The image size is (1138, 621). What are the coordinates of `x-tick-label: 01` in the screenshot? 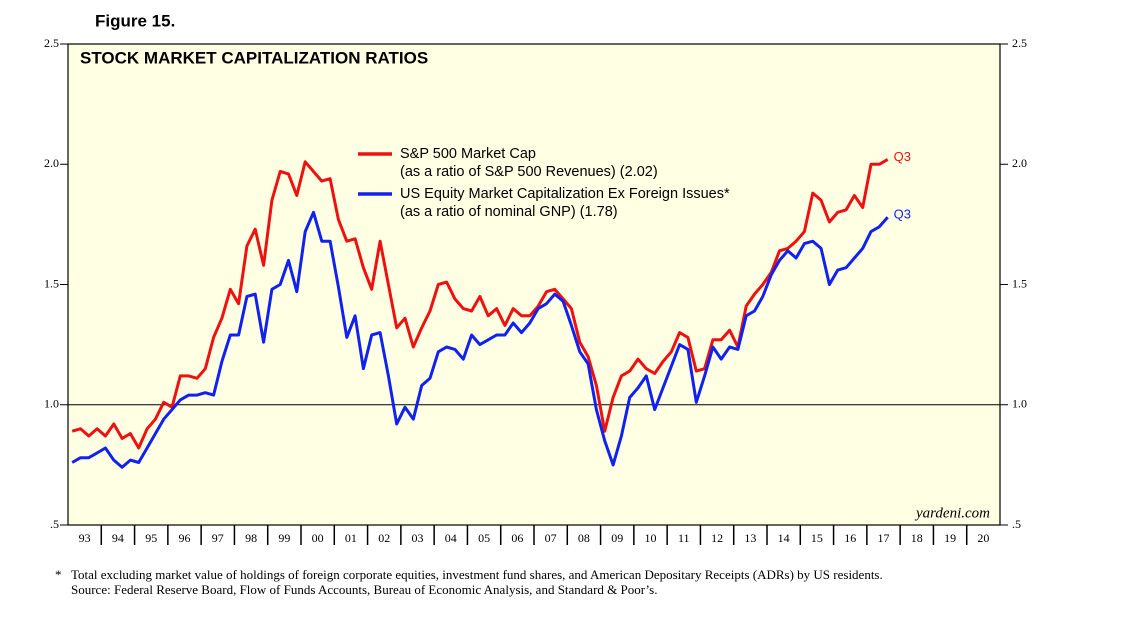 It's located at (351, 538).